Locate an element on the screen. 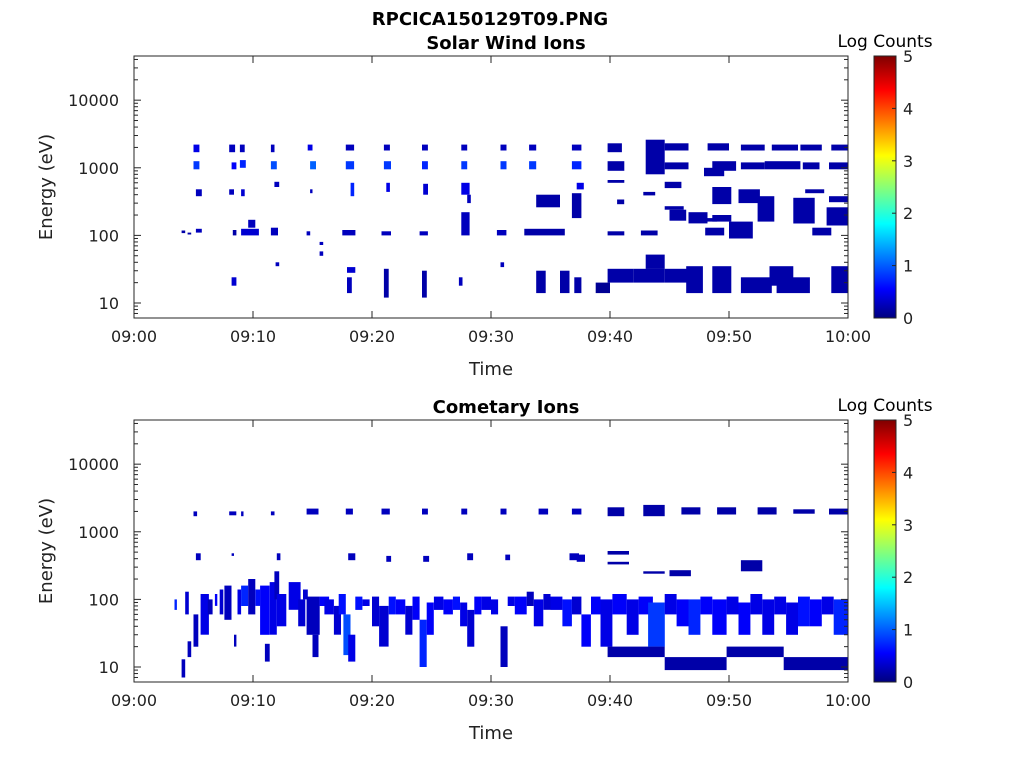  panel-title: Cometary Ions is located at coordinates (506, 407).